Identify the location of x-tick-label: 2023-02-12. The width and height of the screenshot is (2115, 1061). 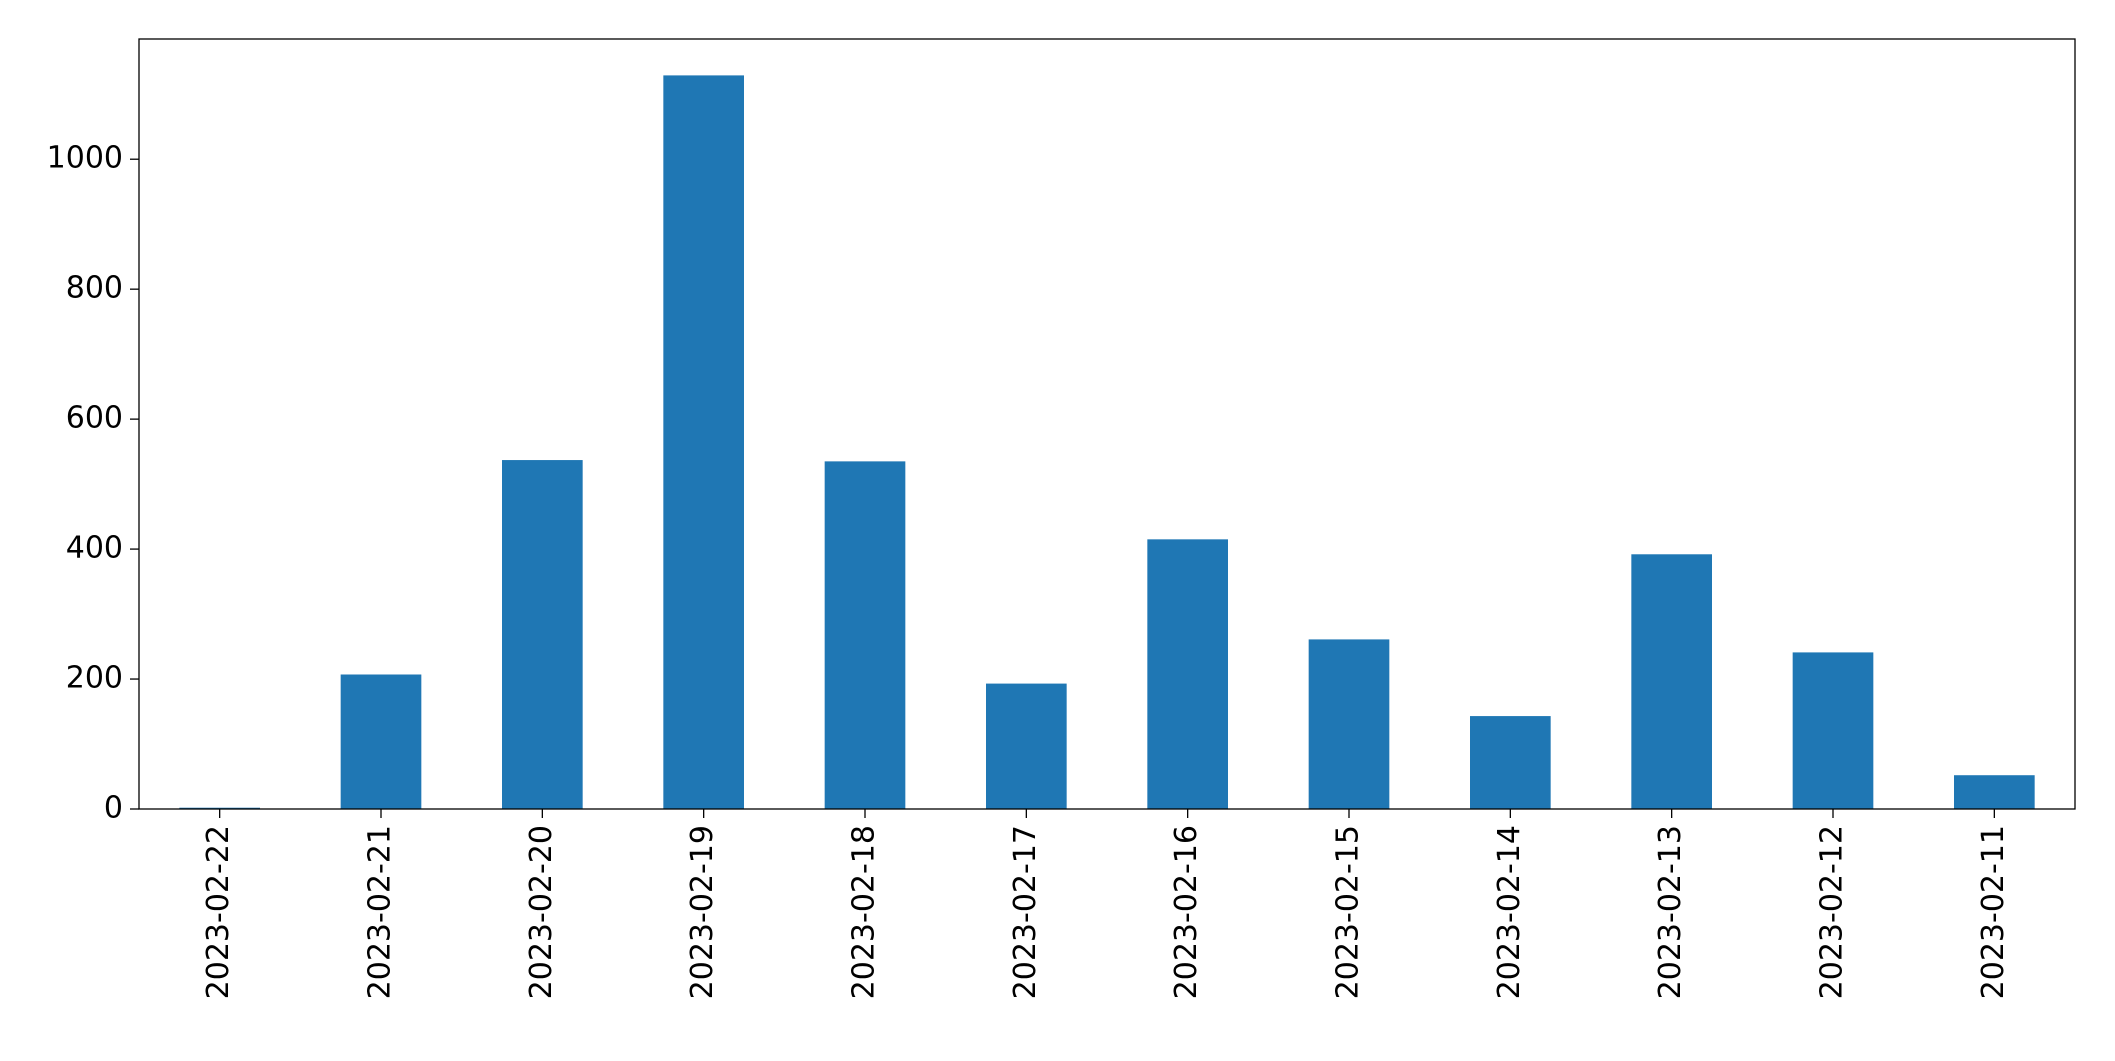
(1832, 912).